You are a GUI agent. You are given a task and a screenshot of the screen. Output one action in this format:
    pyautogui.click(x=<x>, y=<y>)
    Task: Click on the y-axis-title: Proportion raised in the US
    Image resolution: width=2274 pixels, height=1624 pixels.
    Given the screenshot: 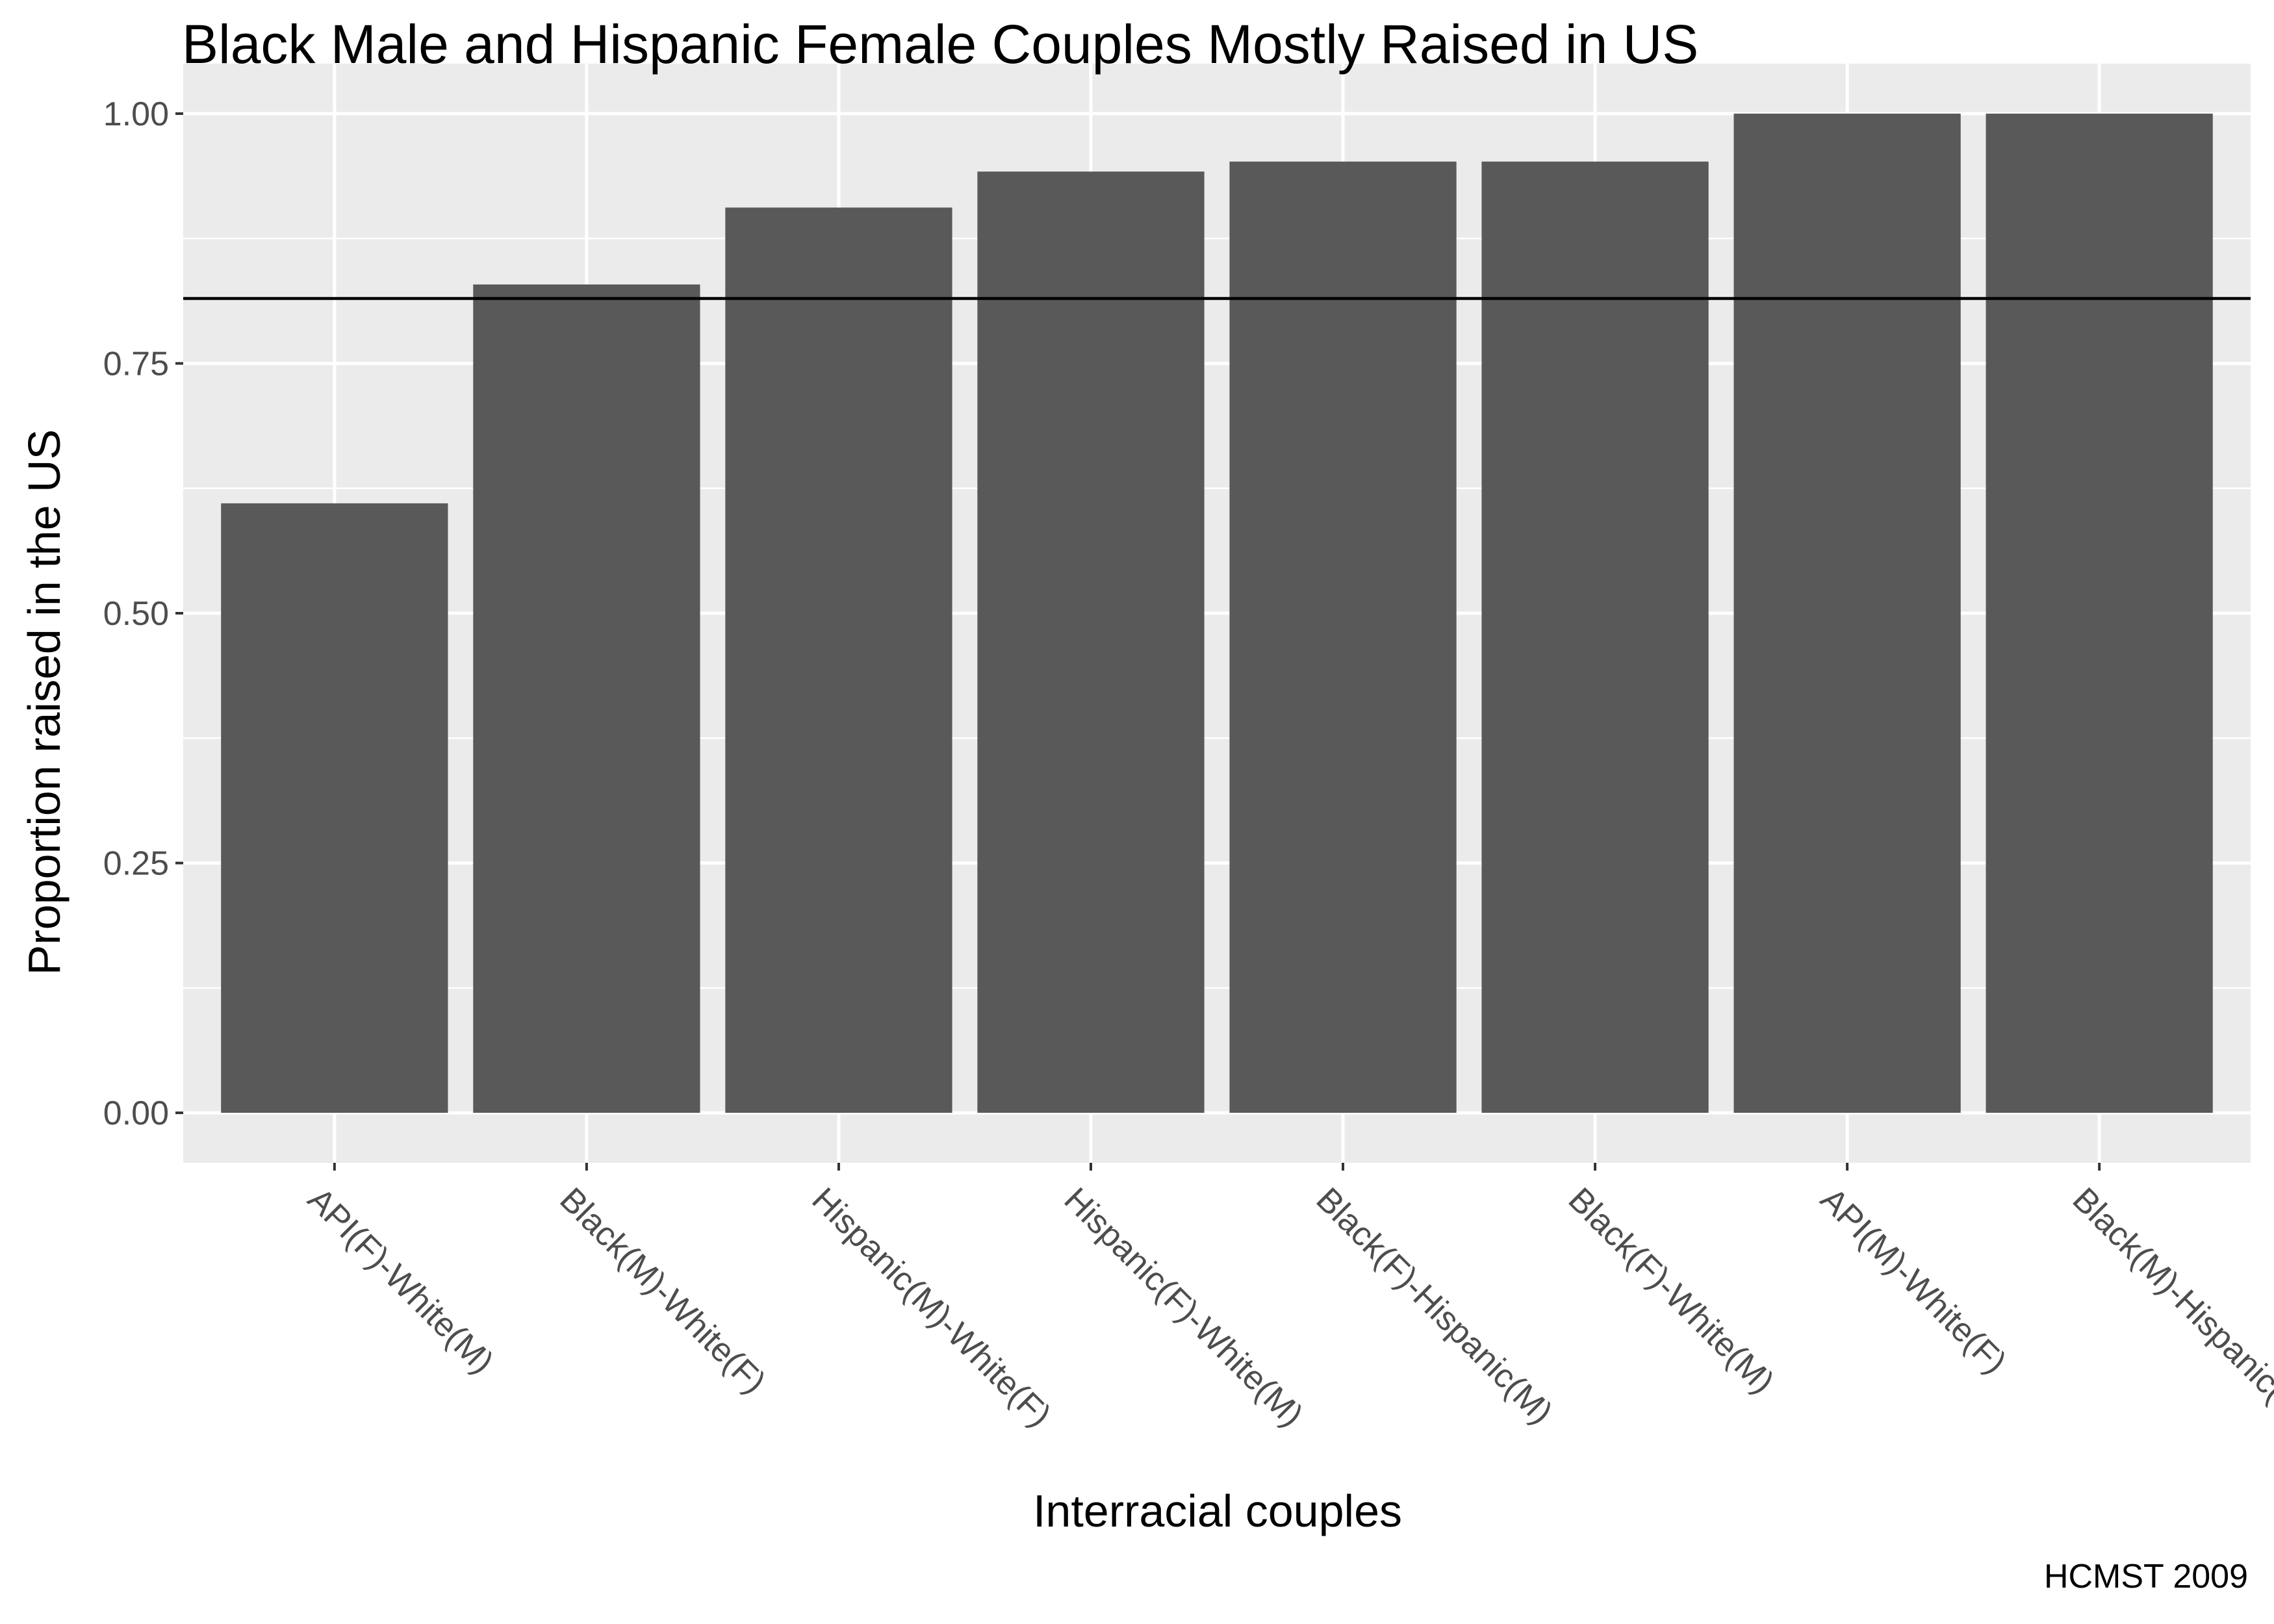 What is the action you would take?
    pyautogui.click(x=44, y=702)
    